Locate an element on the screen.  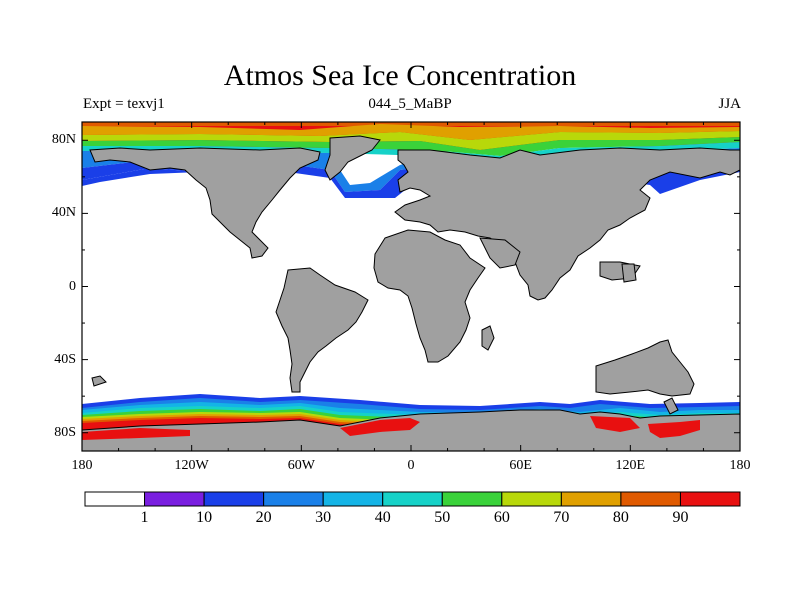
longitude-label: 120E is located at coordinates (630, 465).